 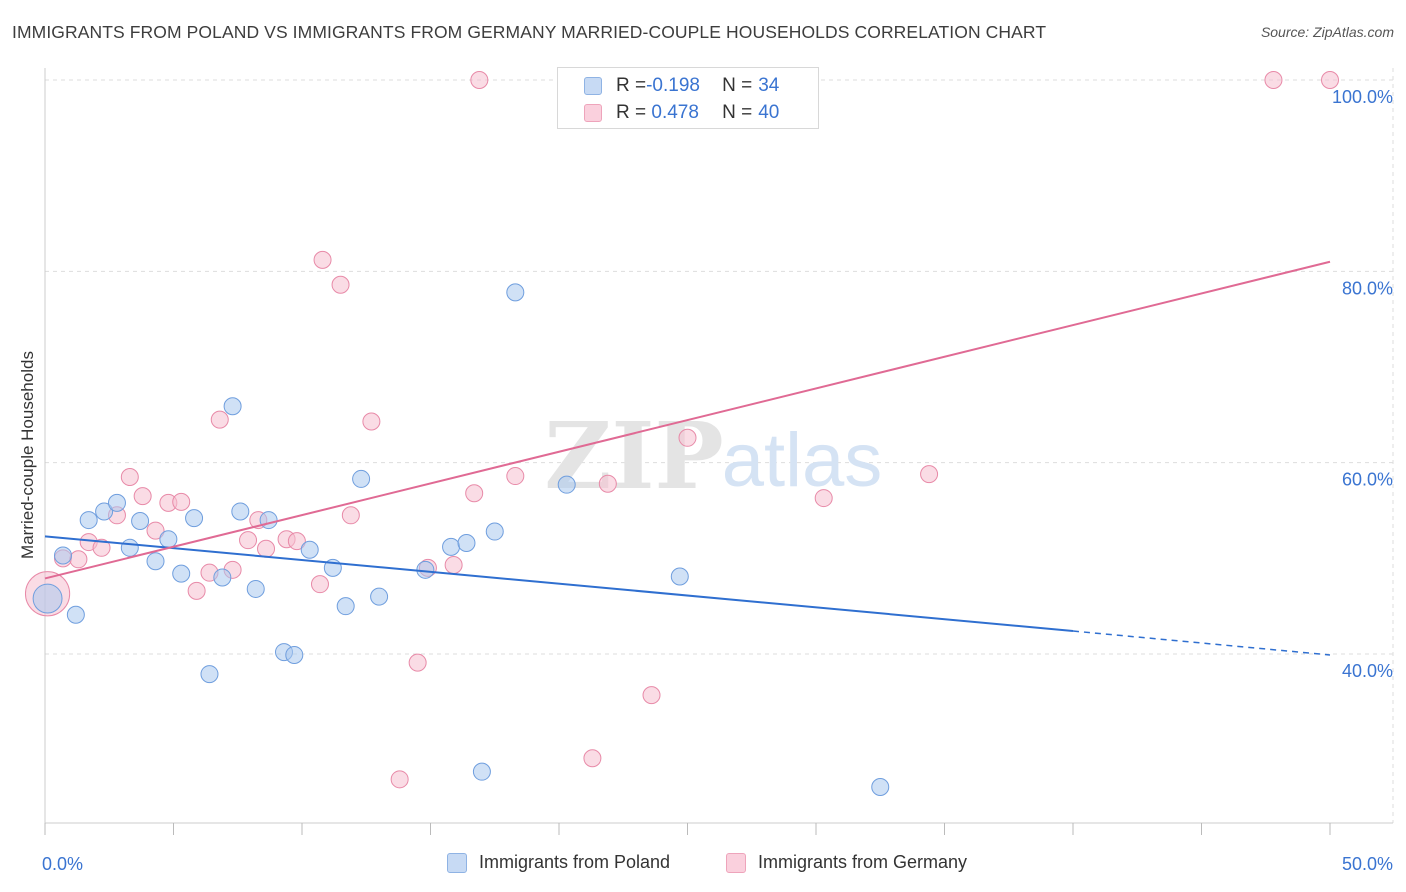 What do you see at coordinates (802, 460) in the screenshot?
I see `watermark-atlas: atlas` at bounding box center [802, 460].